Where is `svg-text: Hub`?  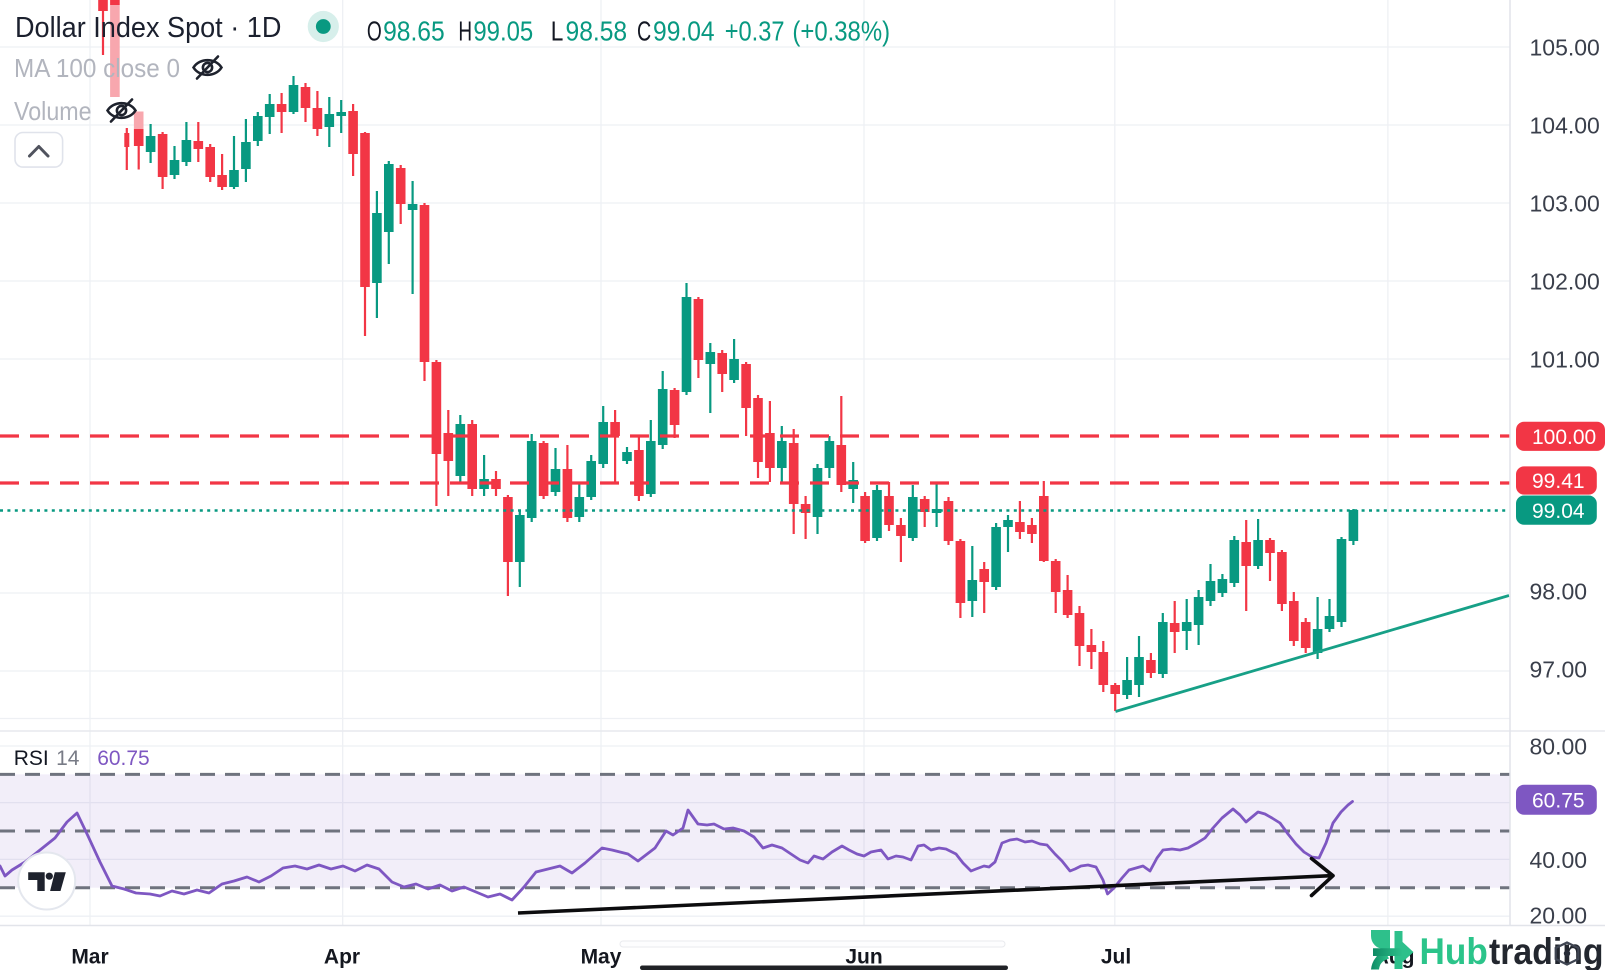 svg-text: Hub is located at coordinates (1454, 950).